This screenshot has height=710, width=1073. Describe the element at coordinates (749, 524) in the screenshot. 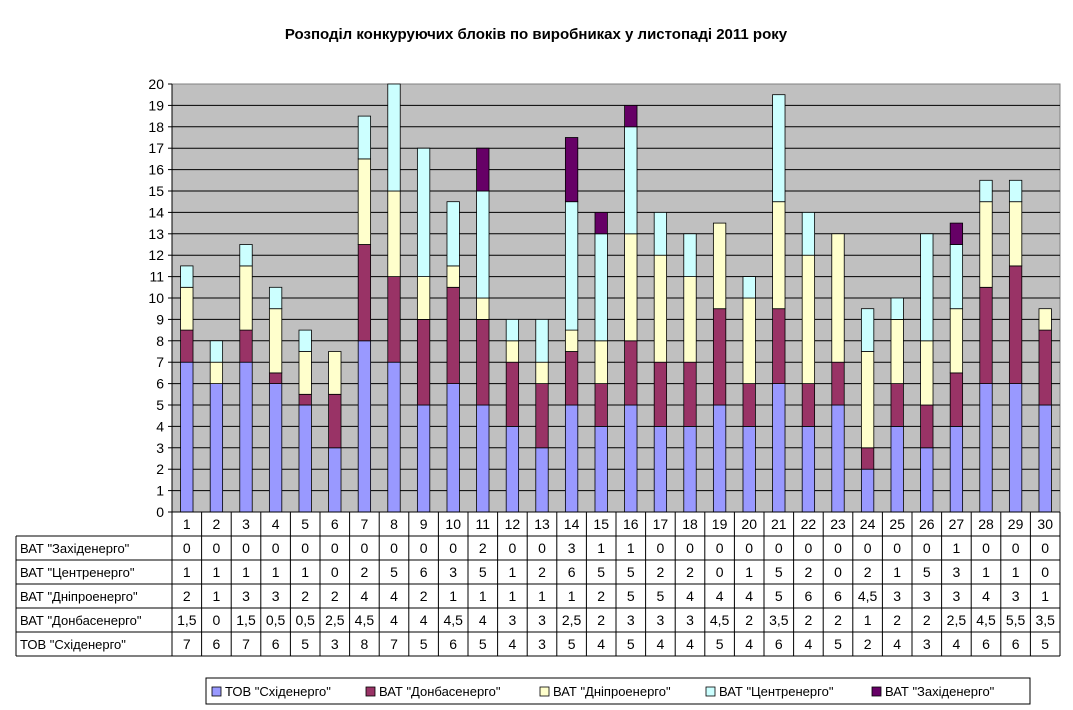

I see `category-label: 20` at that location.